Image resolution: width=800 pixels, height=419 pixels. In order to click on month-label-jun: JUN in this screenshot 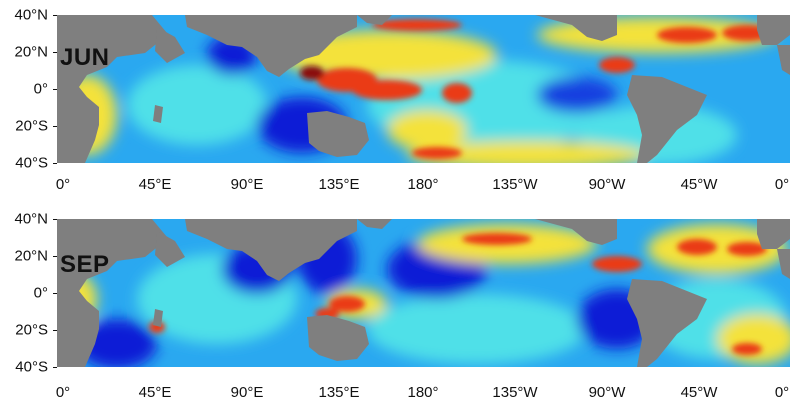, I will do `click(85, 57)`.